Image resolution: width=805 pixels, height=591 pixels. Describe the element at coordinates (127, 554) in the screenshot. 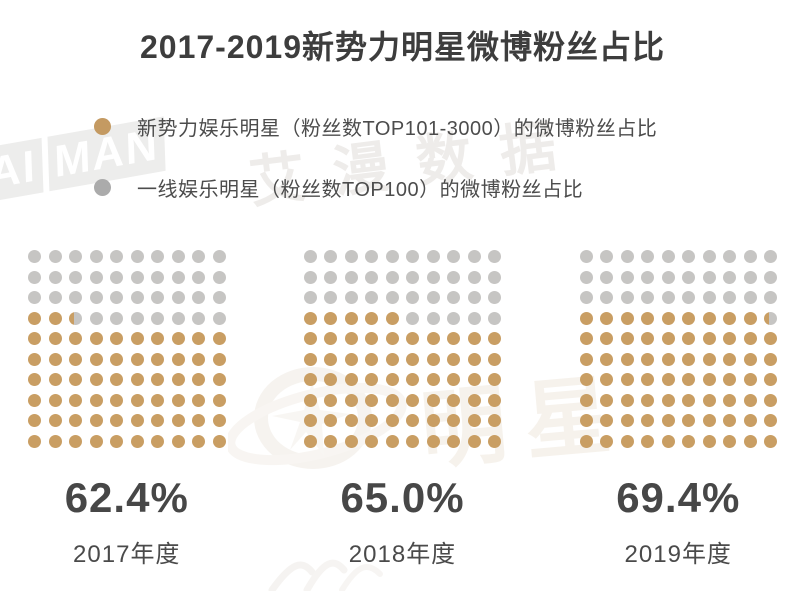

I see `year-label: 2017年度` at that location.